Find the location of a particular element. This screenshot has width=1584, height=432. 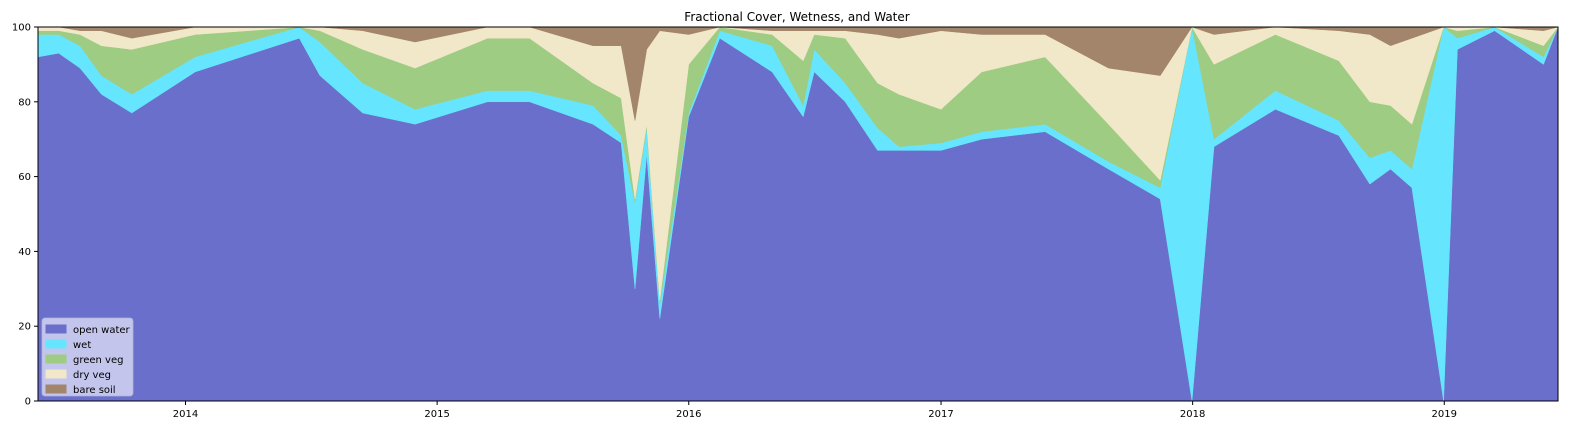

x-tick-label: 2015 is located at coordinates (436, 414).